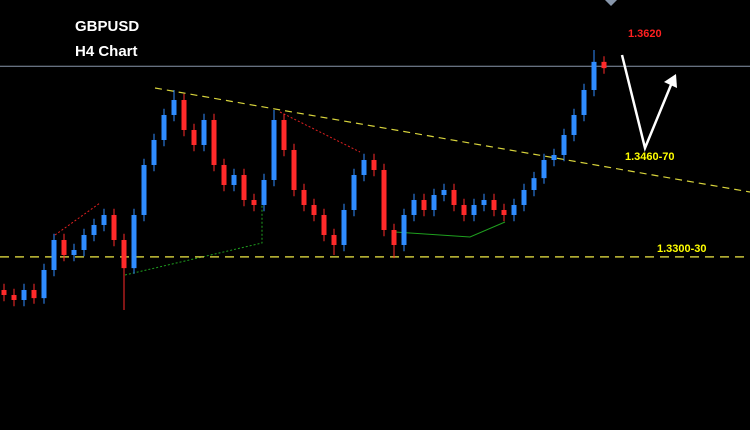 Image resolution: width=750 pixels, height=430 pixels. Describe the element at coordinates (647, 103) in the screenshot. I see `projection-arrow` at that location.